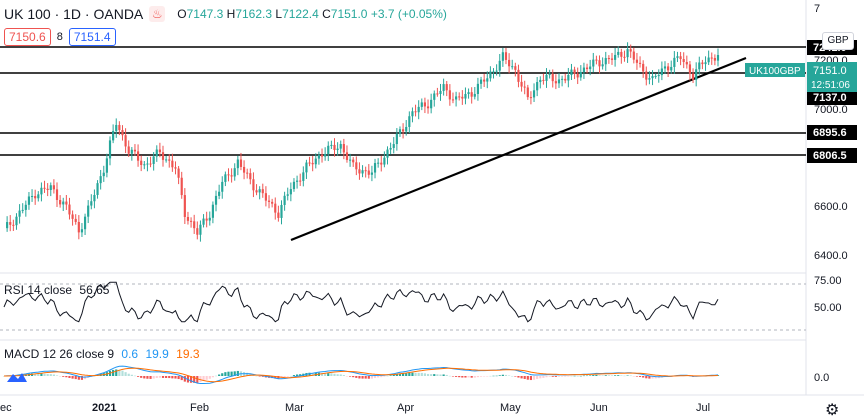 The height and width of the screenshot is (420, 864). What do you see at coordinates (157, 14) in the screenshot?
I see `flame-icon: ♨` at bounding box center [157, 14].